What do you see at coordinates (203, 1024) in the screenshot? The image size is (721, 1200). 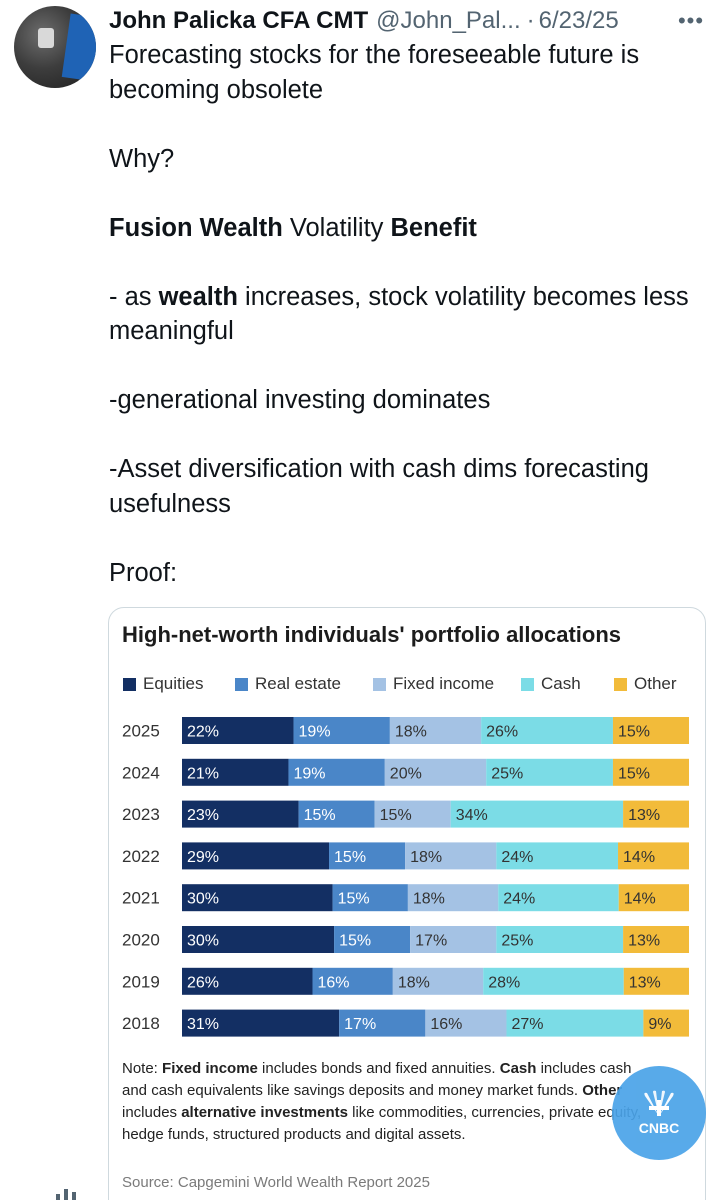 I see `bar-value-label: 31%` at bounding box center [203, 1024].